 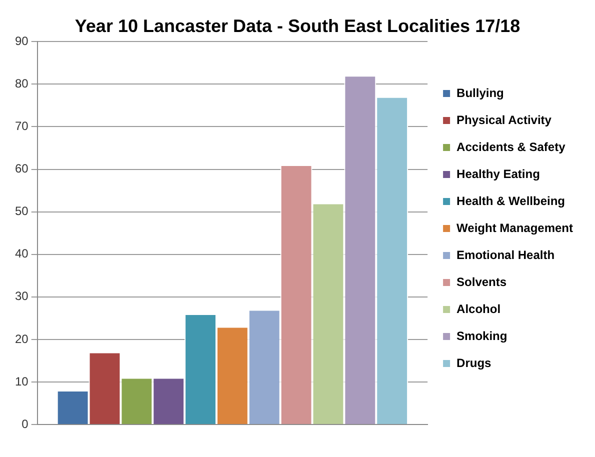 I want to click on y-tick-label: 50, so click(x=21, y=211).